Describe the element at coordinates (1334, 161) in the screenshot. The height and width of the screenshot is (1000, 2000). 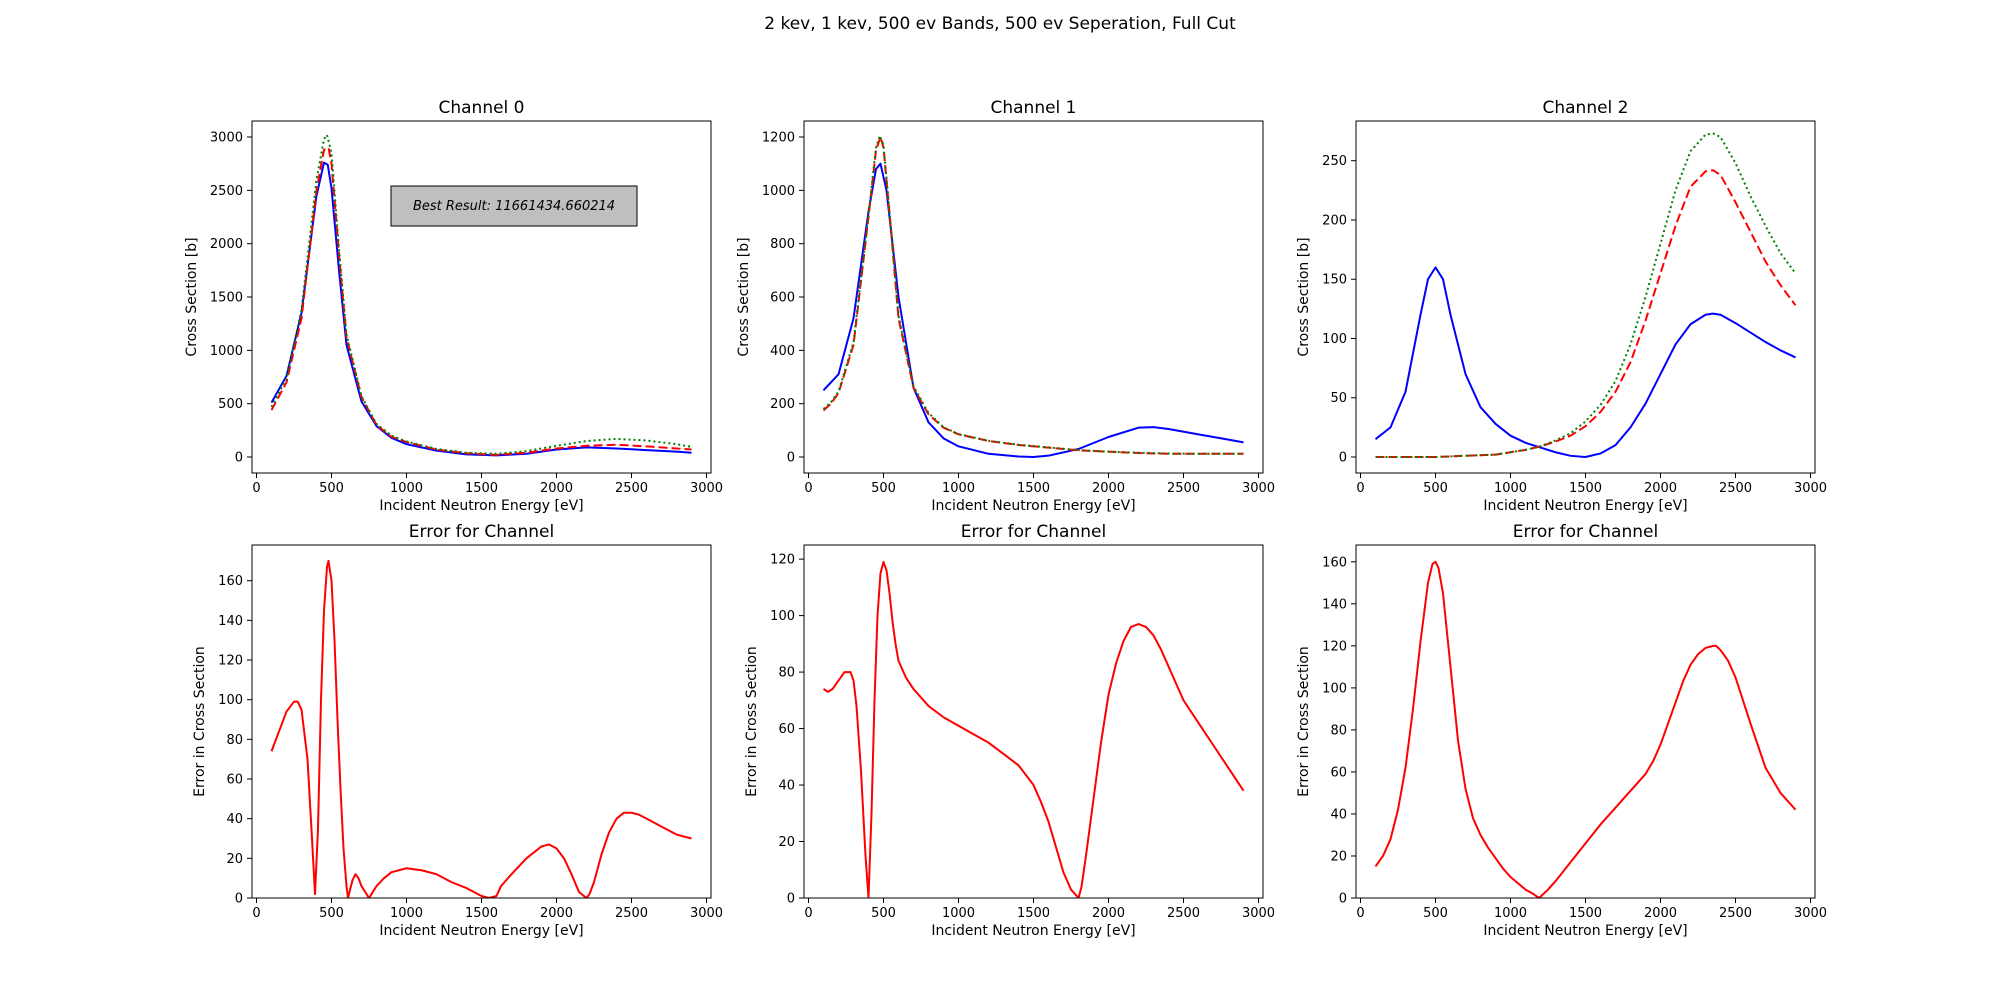
I see `y-tick-label: 250` at that location.